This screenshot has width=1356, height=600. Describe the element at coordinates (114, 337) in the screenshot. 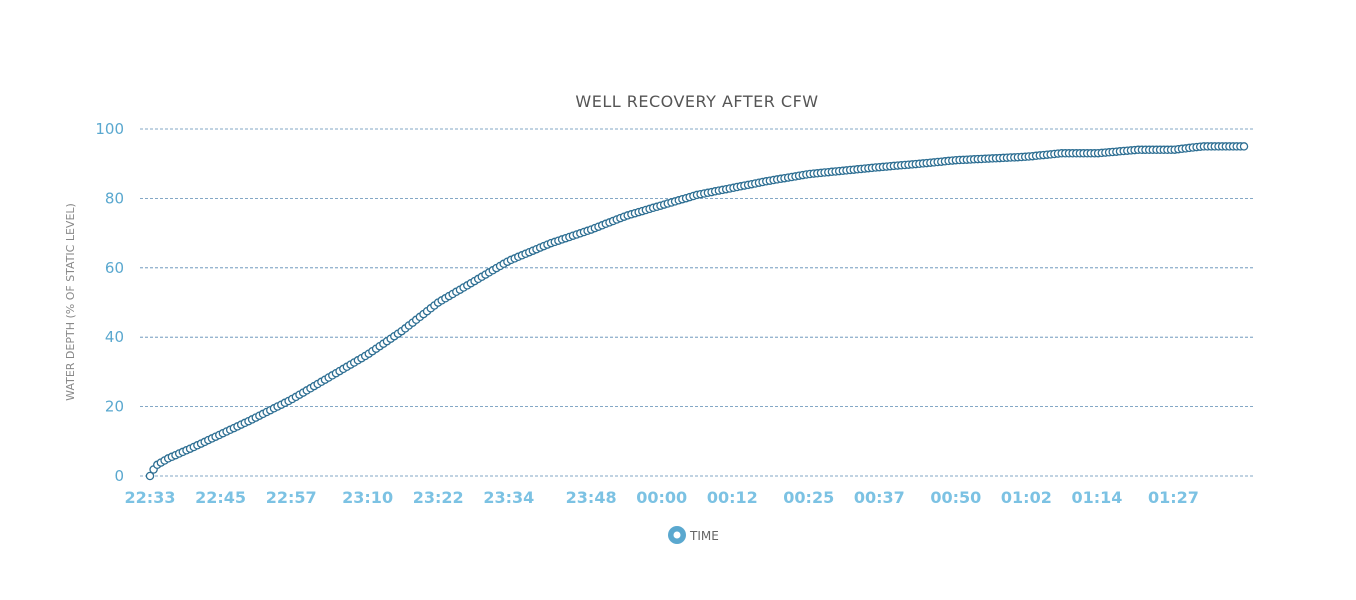

I see `y-tick-label: 40` at that location.